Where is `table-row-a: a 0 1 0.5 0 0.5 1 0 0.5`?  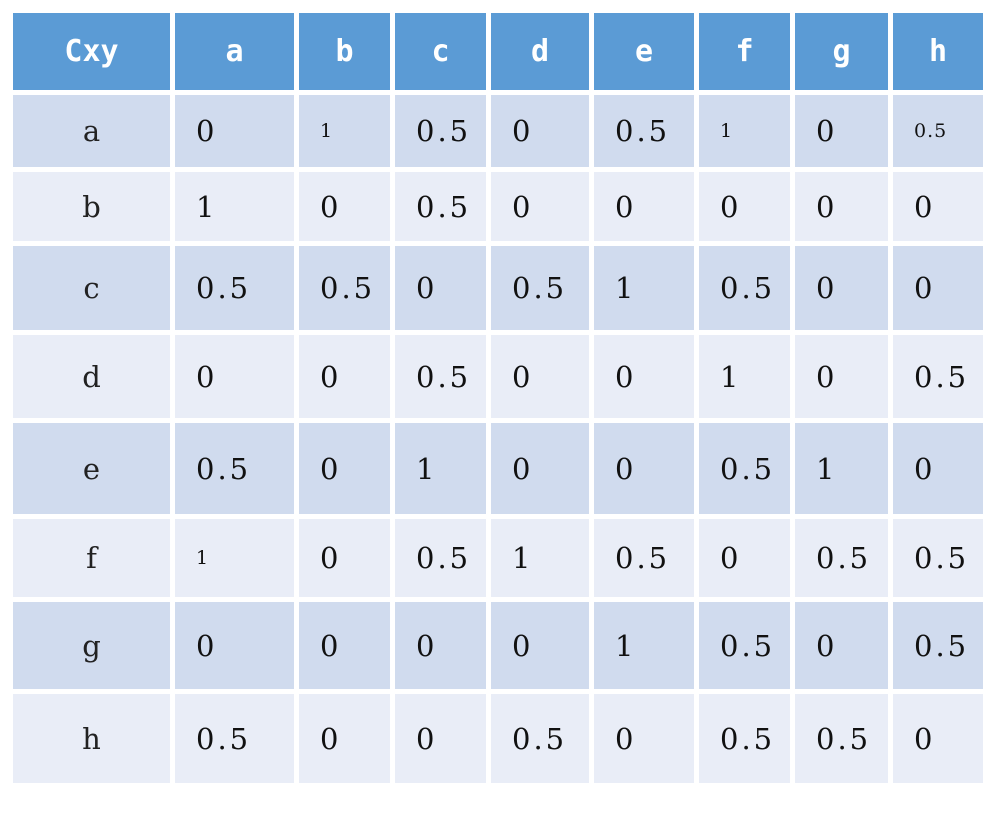
table-row-a: a 0 1 0.5 0 0.5 1 0 0.5 is located at coordinates (498, 131).